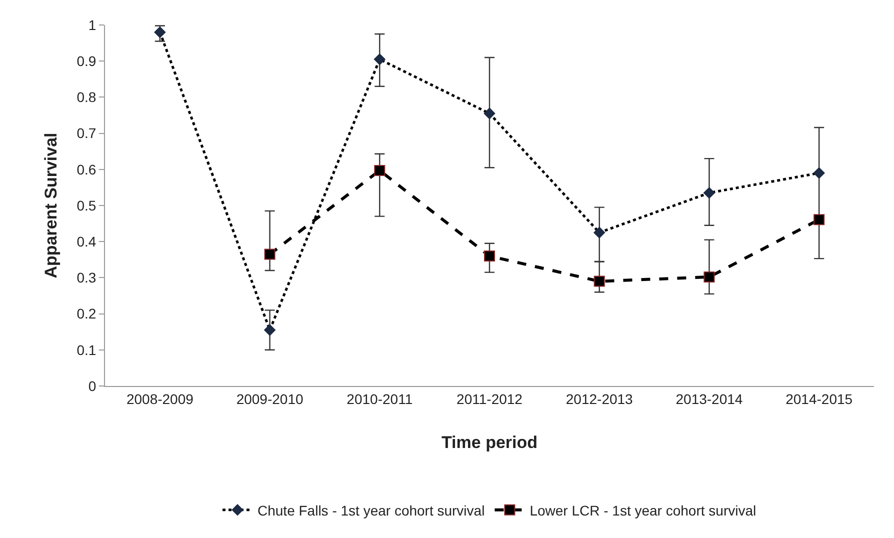 The width and height of the screenshot is (894, 538). What do you see at coordinates (86, 278) in the screenshot?
I see `y-tick-label: 0.3` at bounding box center [86, 278].